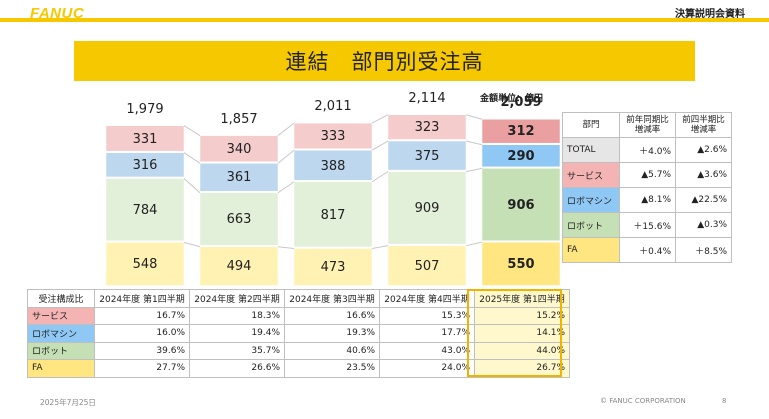 The height and width of the screenshot is (419, 769). I want to click on growth-cell: ▲8.1%, so click(647, 200).